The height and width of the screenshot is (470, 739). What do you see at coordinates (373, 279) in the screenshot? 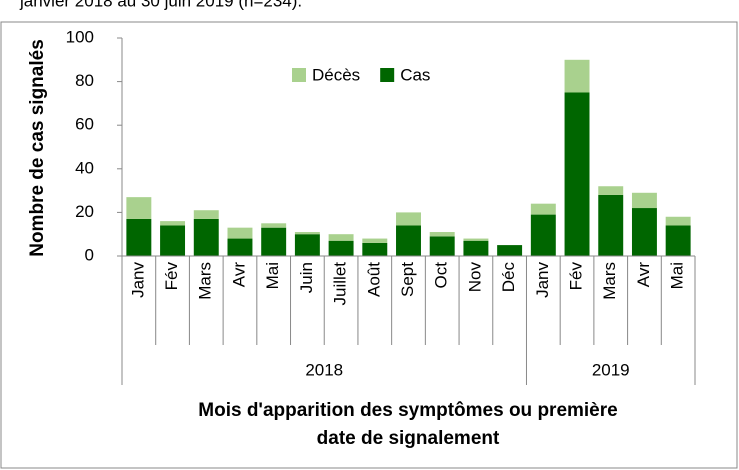
I see `x-tick-label: Août` at bounding box center [373, 279].